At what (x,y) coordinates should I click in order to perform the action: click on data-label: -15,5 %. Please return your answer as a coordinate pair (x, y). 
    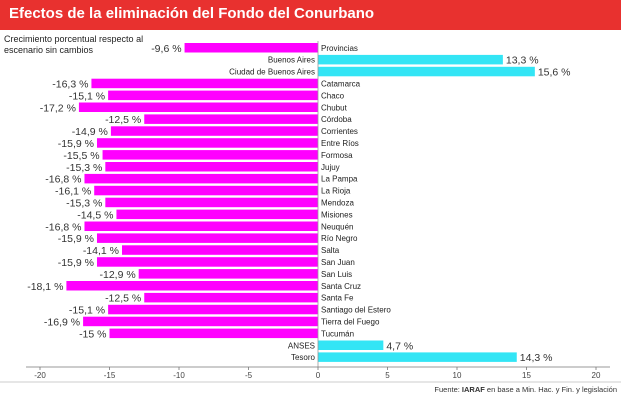
    Looking at the image, I should click on (81, 156).